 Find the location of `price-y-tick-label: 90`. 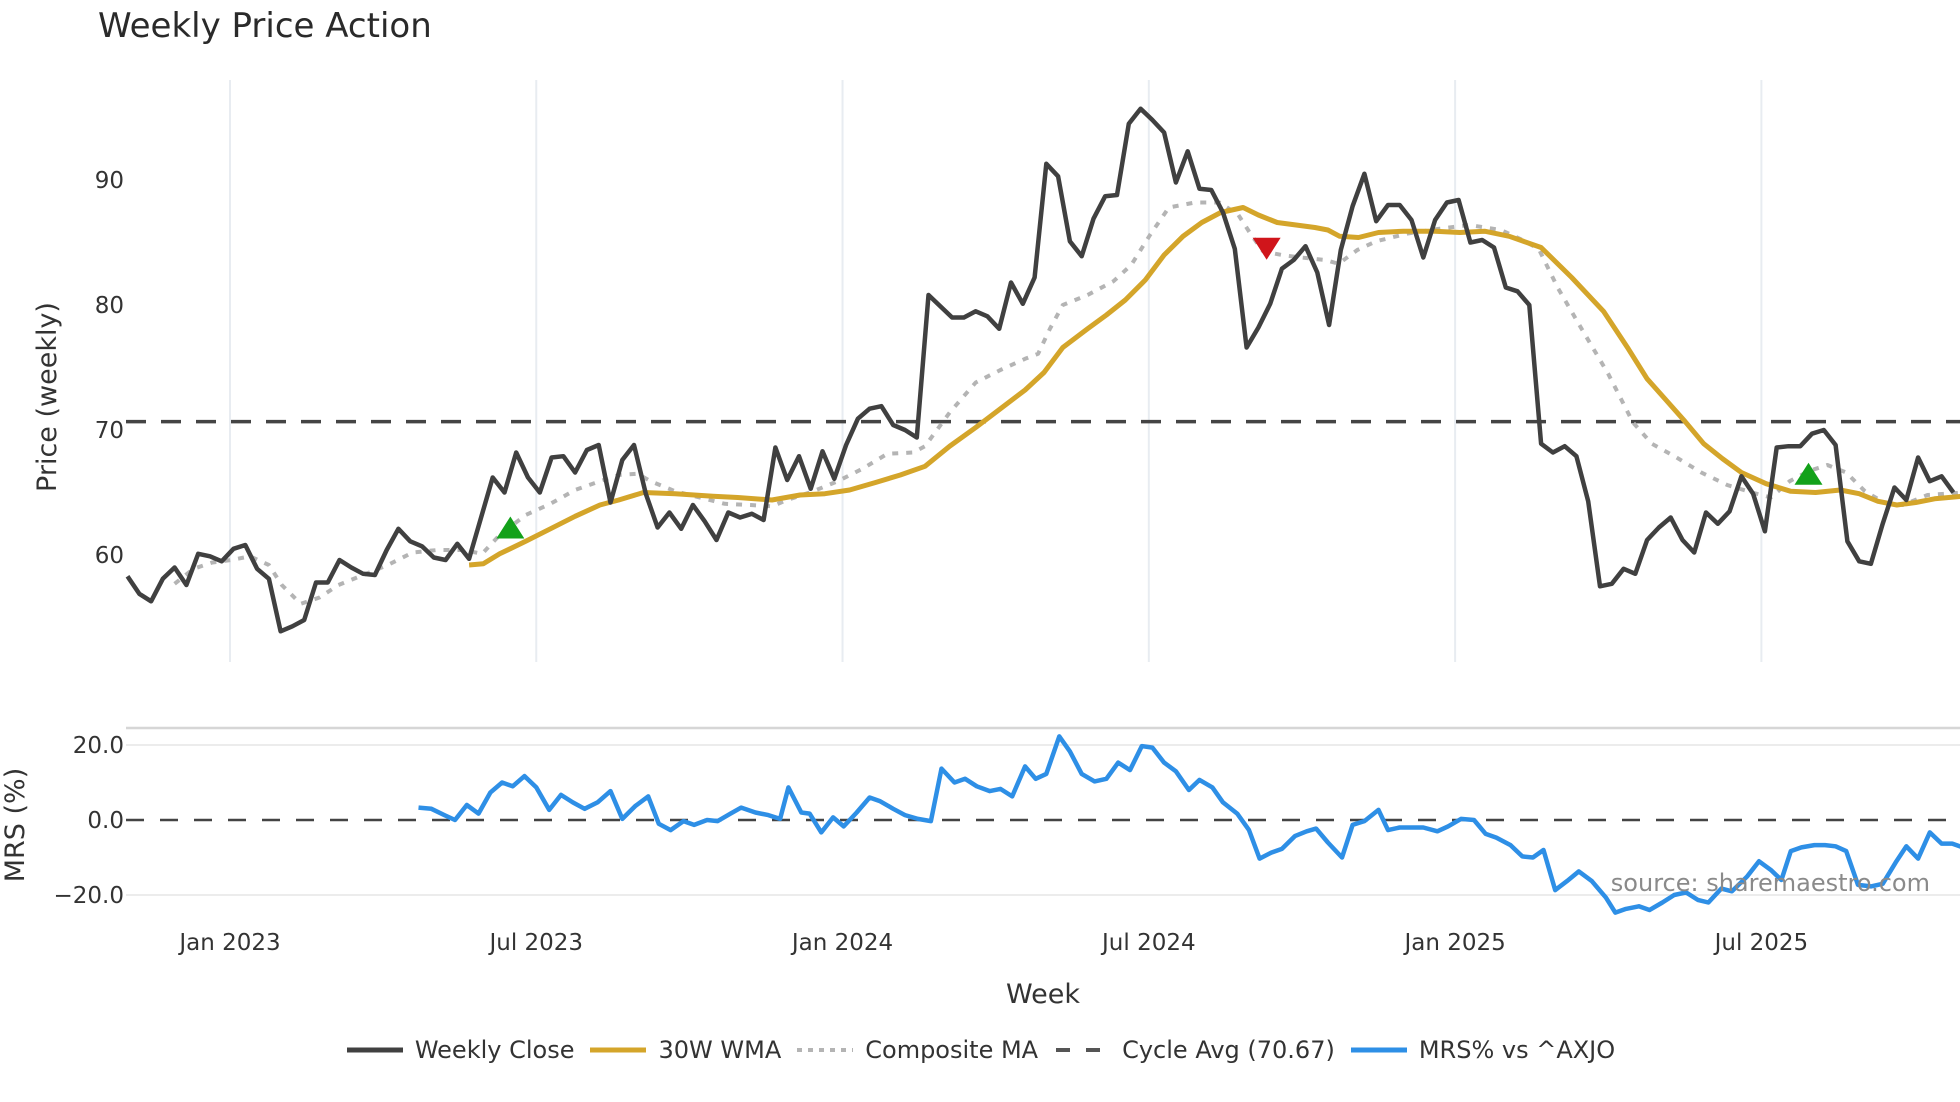

price-y-tick-label: 90 is located at coordinates (109, 181).